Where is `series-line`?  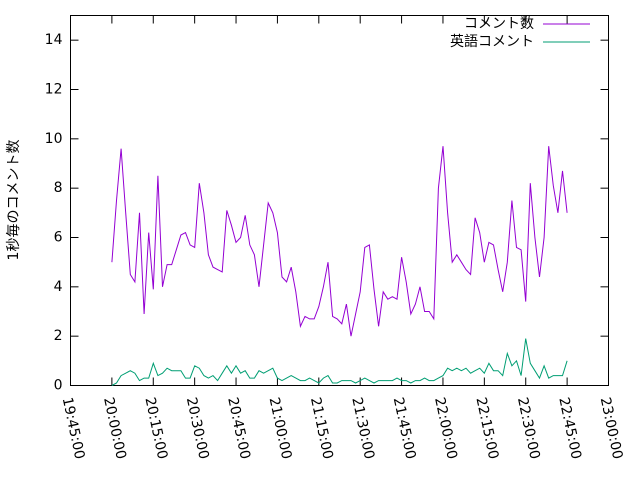 series-line is located at coordinates (339, 362).